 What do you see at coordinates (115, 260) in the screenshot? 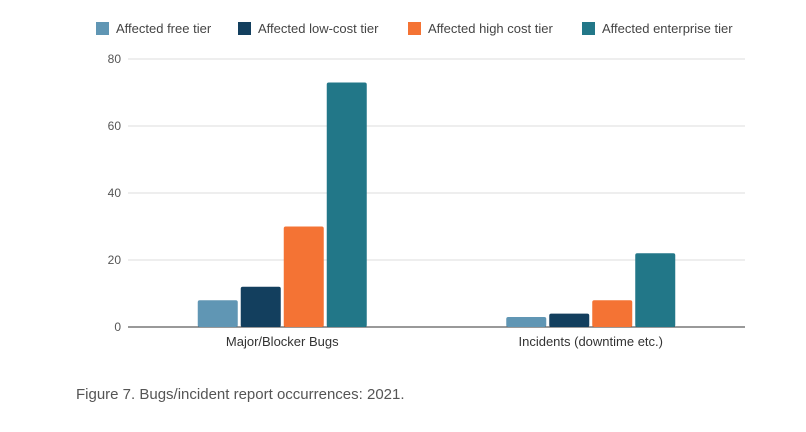
I see `y-tick-label: 20` at bounding box center [115, 260].